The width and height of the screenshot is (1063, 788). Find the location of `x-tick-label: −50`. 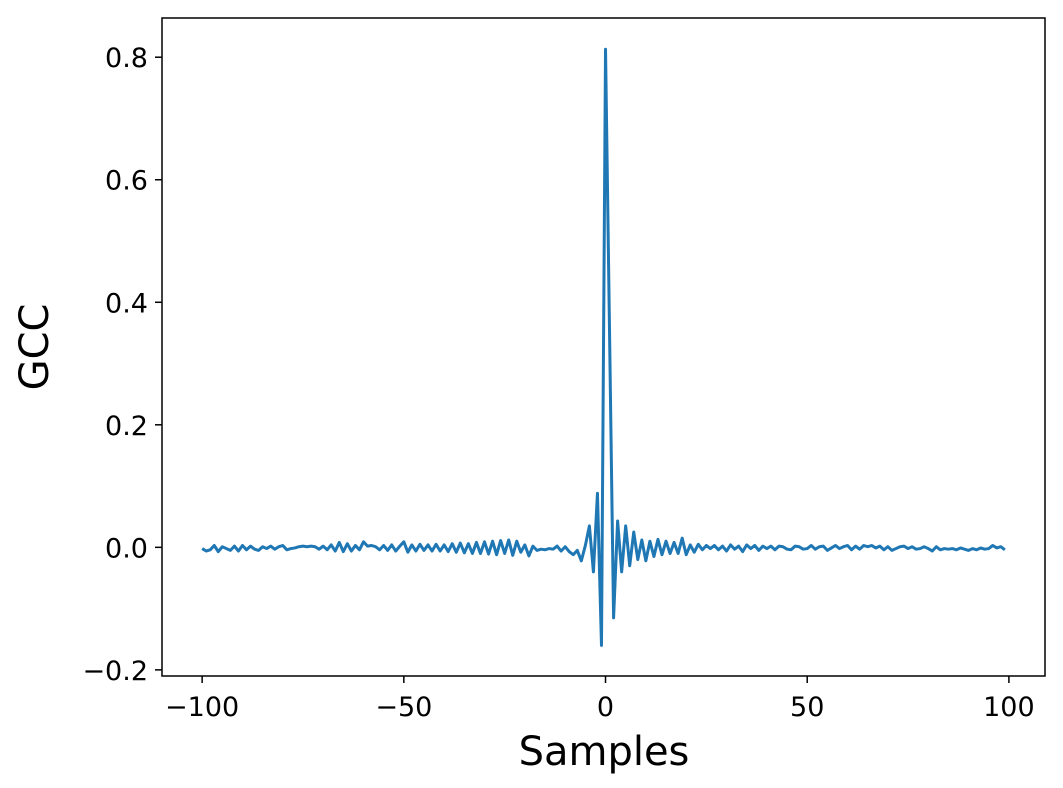

x-tick-label: −50 is located at coordinates (403, 707).